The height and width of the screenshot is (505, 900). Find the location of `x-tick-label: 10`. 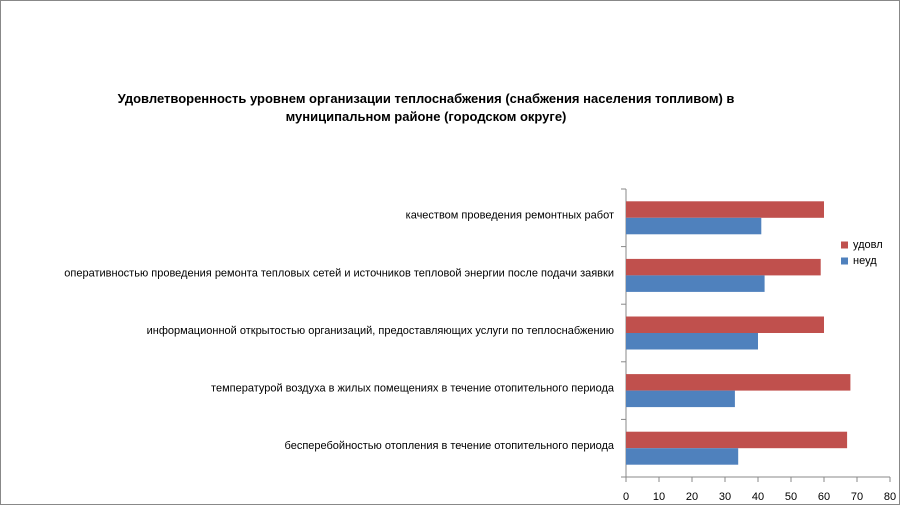

x-tick-label: 10 is located at coordinates (659, 497).